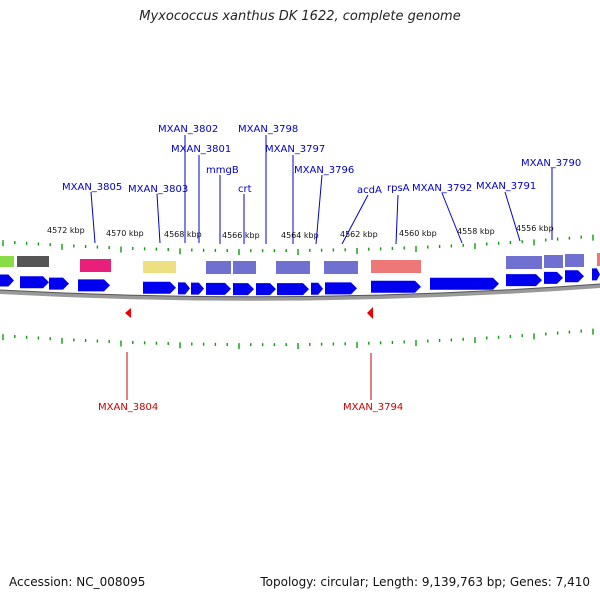  I want to click on bottom-gene-labels: MXAN_3804 MXAN_3794, so click(250, 407).